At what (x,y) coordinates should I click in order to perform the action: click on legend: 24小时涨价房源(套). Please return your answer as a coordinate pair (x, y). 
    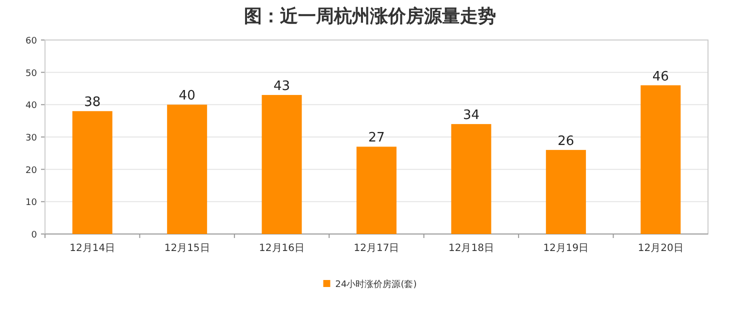
    Looking at the image, I should click on (370, 285).